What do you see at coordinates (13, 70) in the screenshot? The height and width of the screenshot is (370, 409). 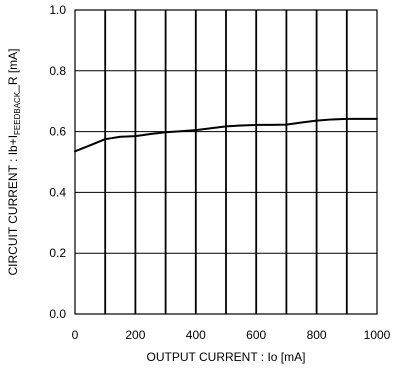 I see `y-axis-title-end: _R [mA]` at bounding box center [13, 70].